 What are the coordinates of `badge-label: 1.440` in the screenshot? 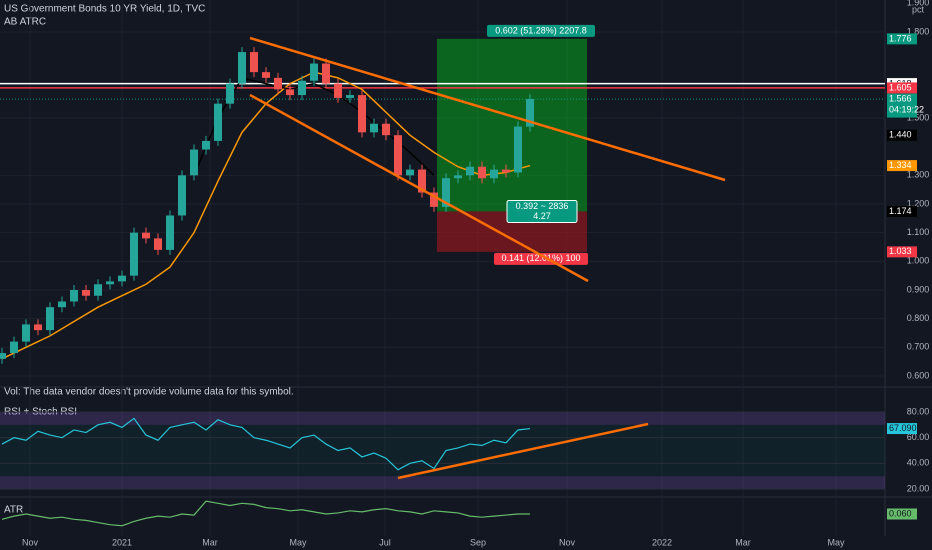 It's located at (900, 135).